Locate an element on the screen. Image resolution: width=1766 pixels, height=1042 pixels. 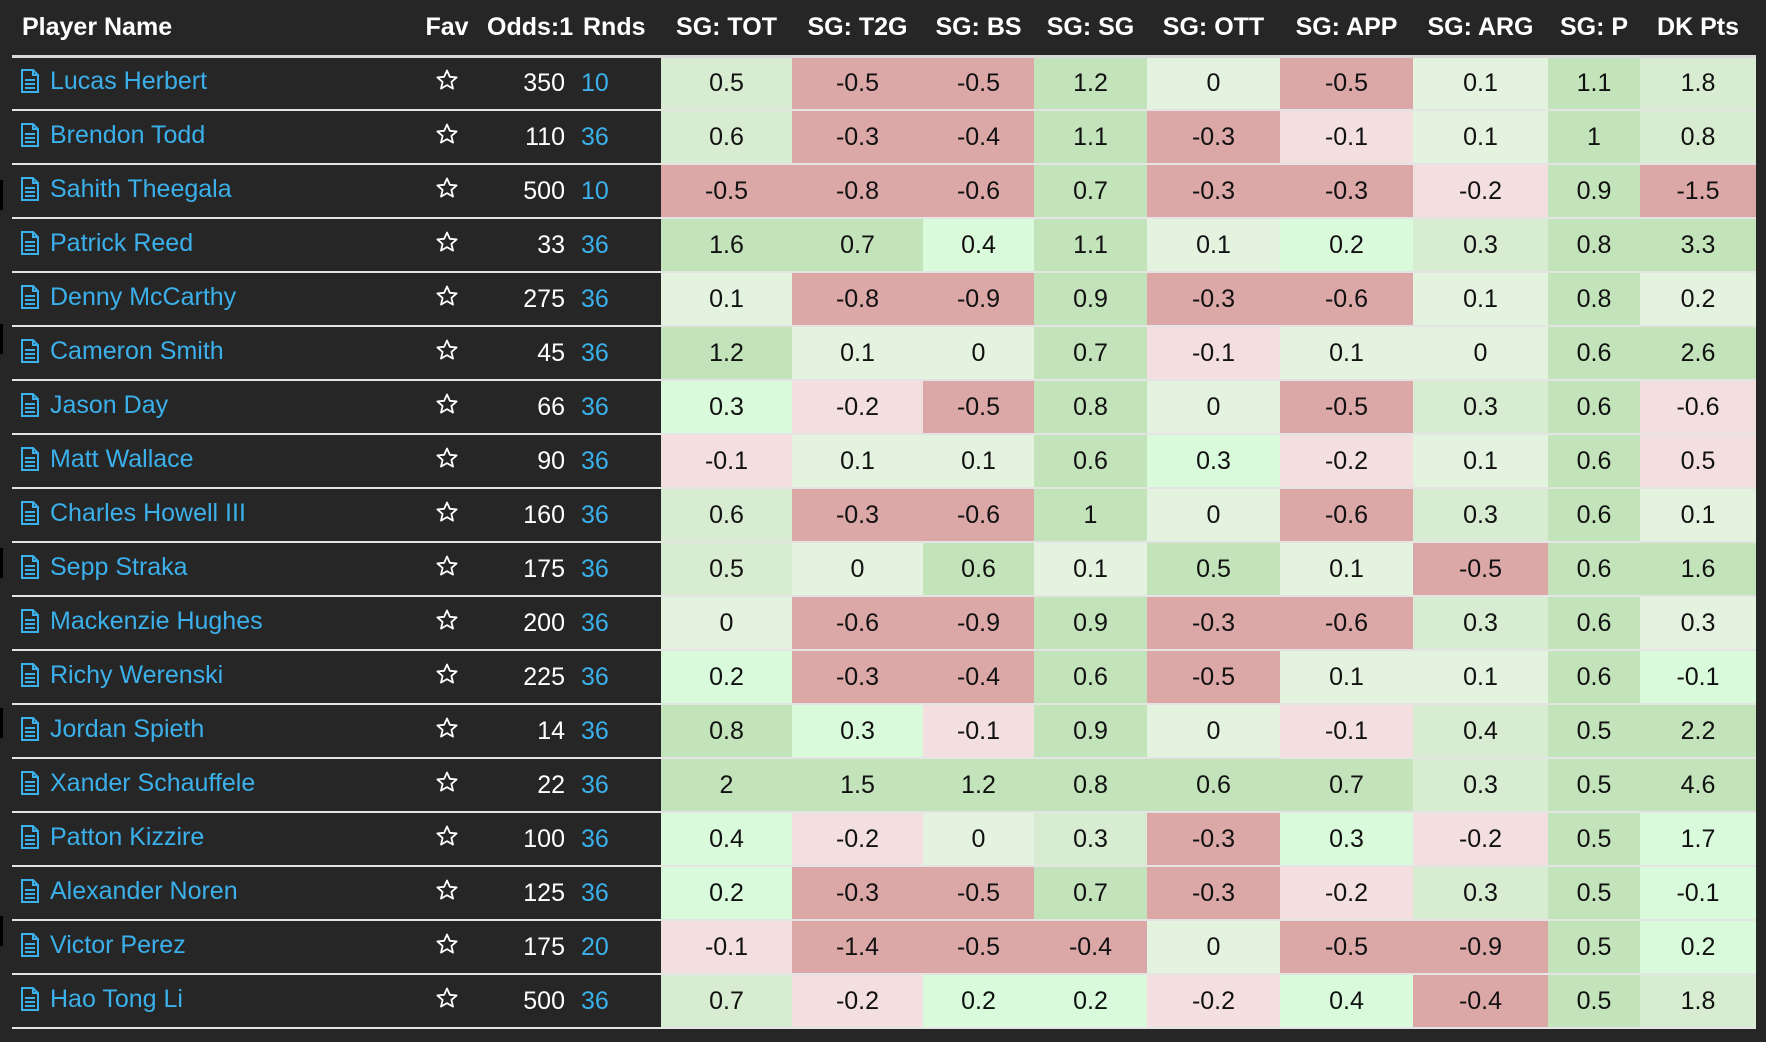
player-name-cell: Sahith Theegala is located at coordinates (212, 191).